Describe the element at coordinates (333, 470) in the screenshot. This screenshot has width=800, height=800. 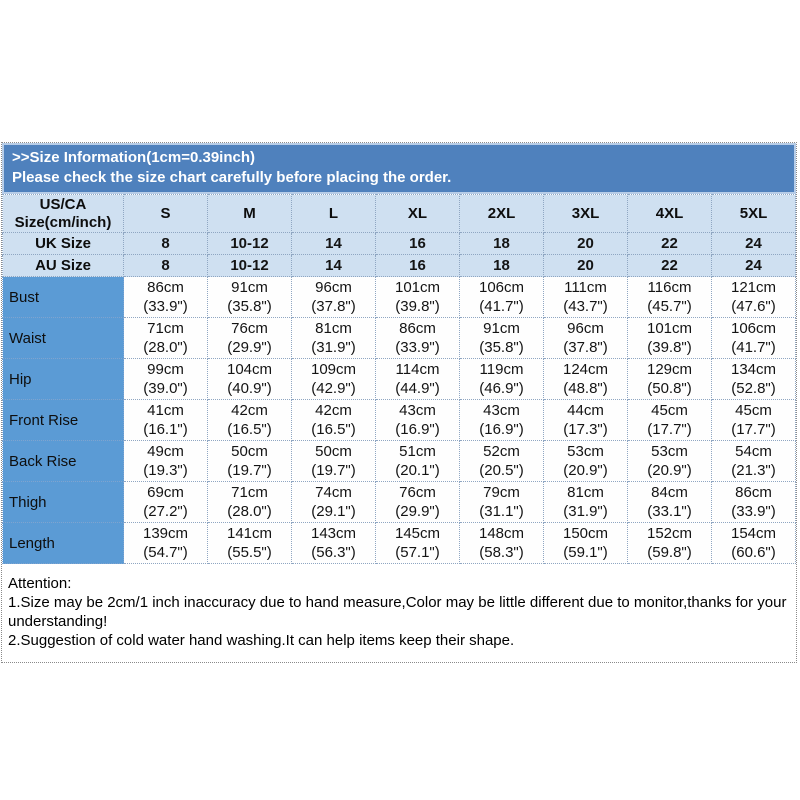
I see `measurement-inch-value: (19.7")` at that location.